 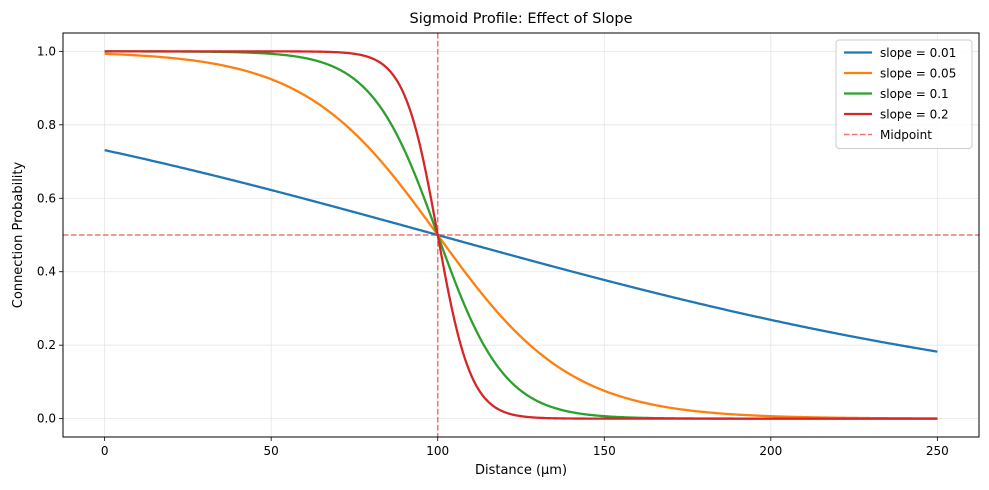 What do you see at coordinates (46, 345) in the screenshot?
I see `y-tick-label: 0.2` at bounding box center [46, 345].